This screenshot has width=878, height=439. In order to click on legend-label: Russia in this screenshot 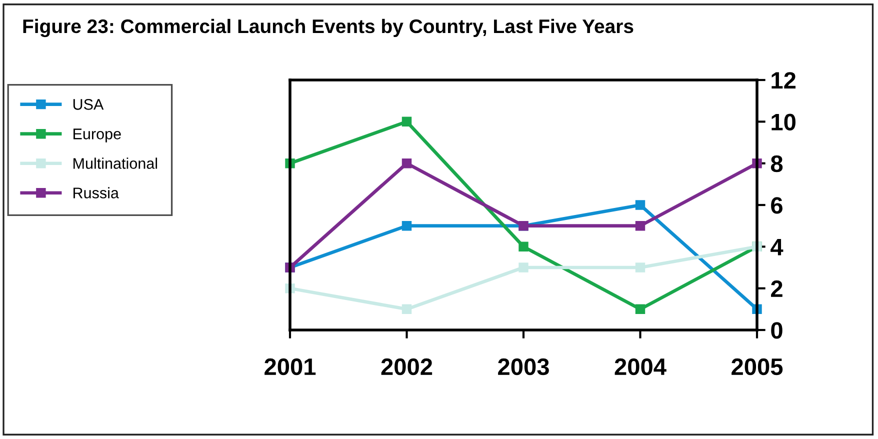, I will do `click(96, 192)`.